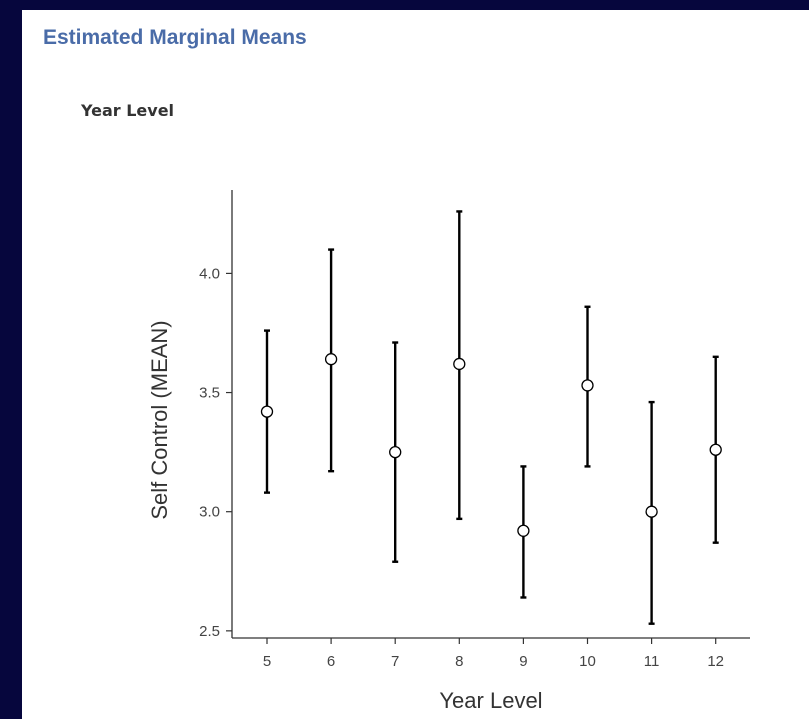  What do you see at coordinates (523, 661) in the screenshot?
I see `x-tick-label: 9` at bounding box center [523, 661].